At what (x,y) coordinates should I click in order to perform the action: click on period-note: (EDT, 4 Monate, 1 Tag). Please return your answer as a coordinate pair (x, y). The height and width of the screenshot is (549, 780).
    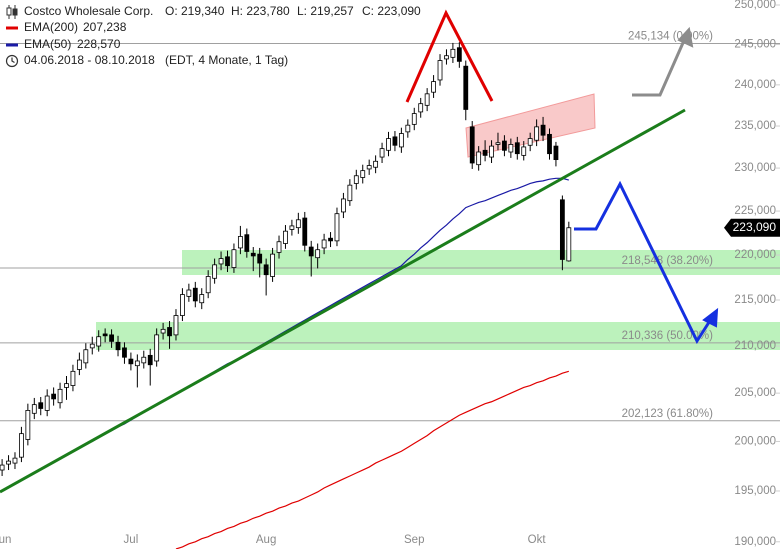
    Looking at the image, I should click on (226, 60).